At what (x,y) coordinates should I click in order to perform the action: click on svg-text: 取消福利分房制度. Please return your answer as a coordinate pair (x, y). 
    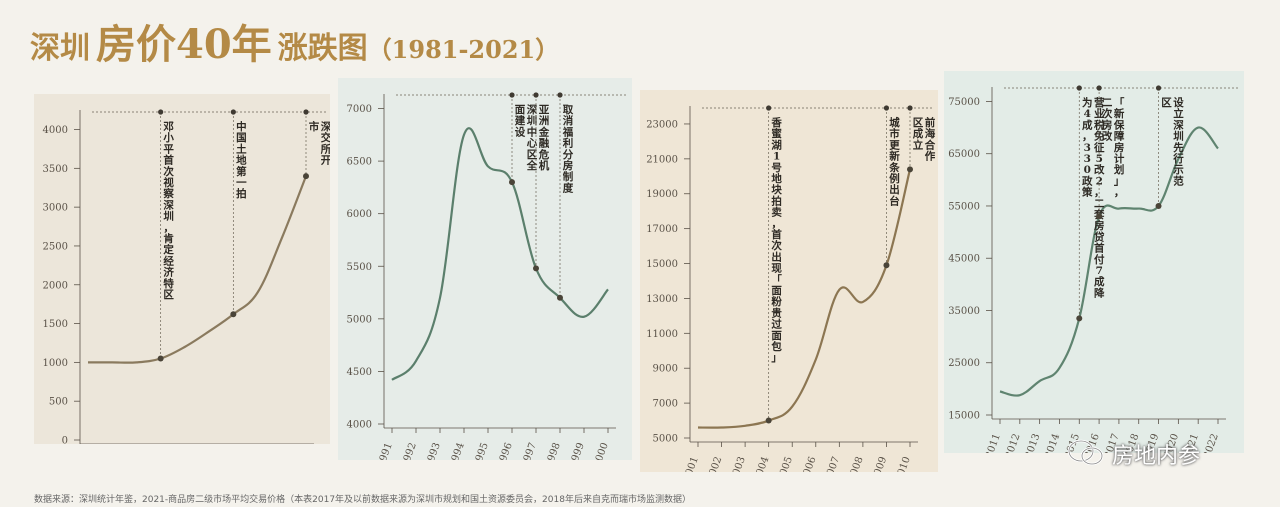
    Looking at the image, I should click on (568, 149).